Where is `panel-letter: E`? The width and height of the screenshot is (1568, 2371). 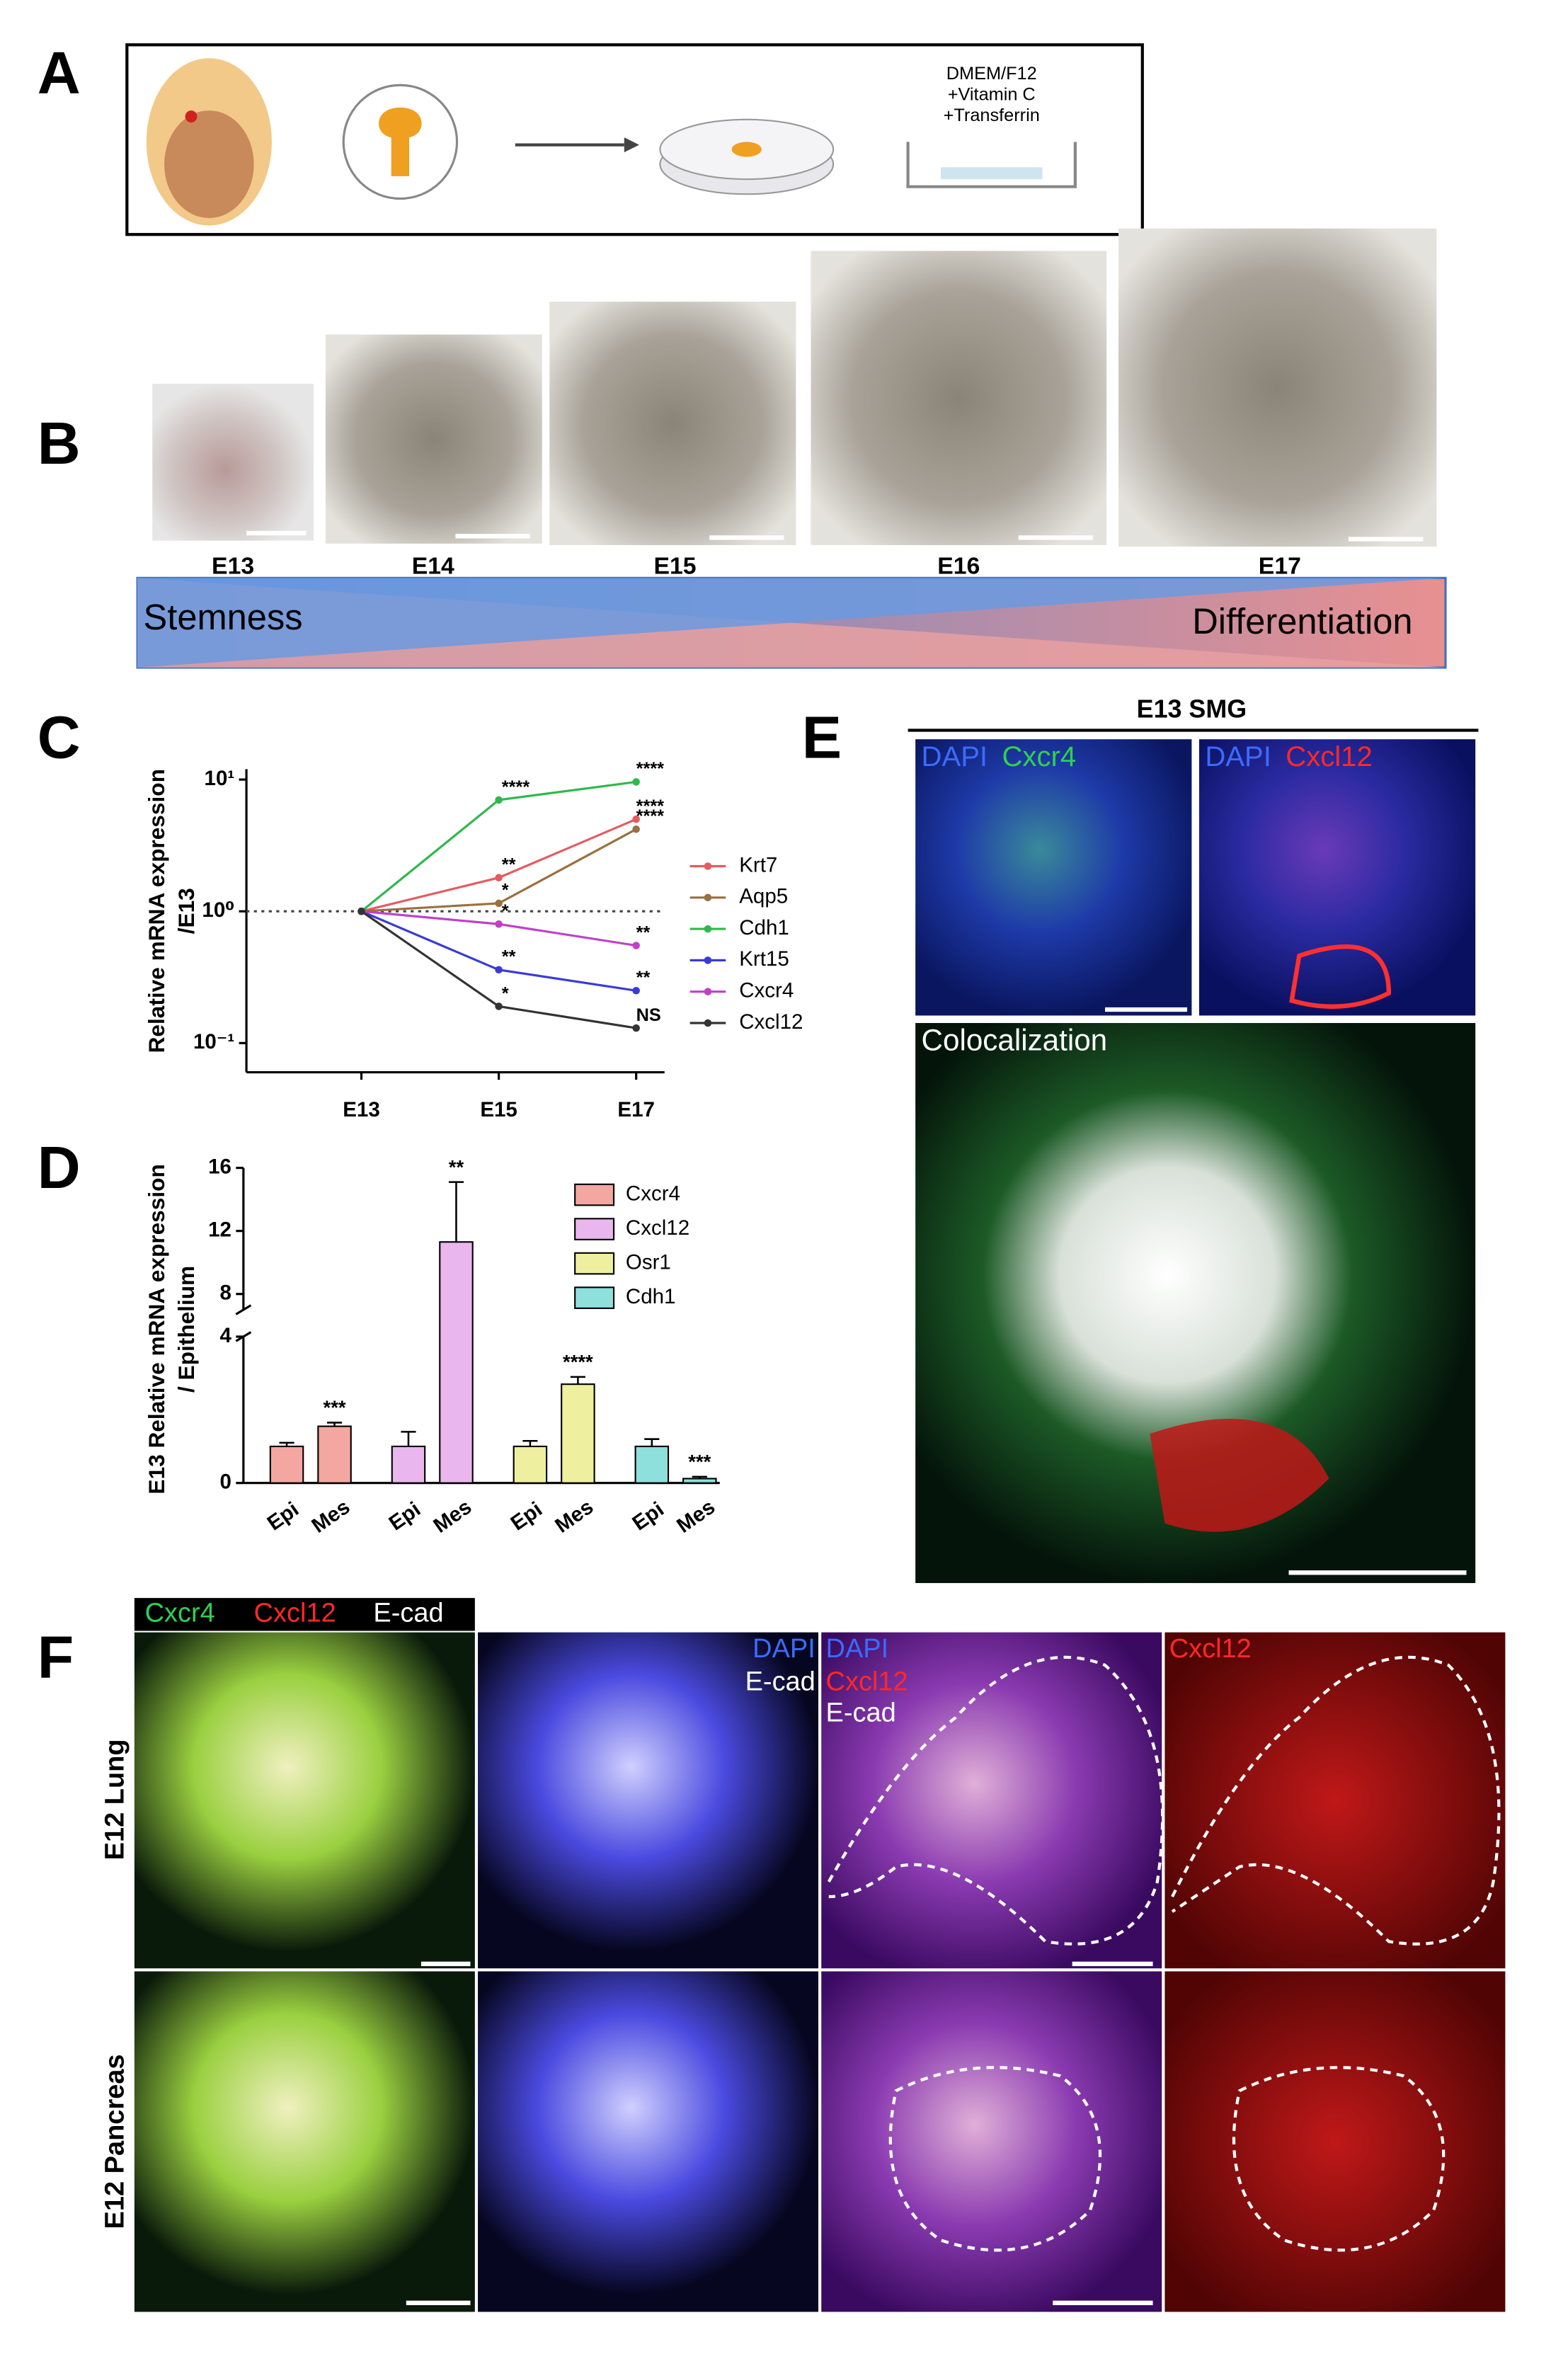 panel-letter: E is located at coordinates (822, 737).